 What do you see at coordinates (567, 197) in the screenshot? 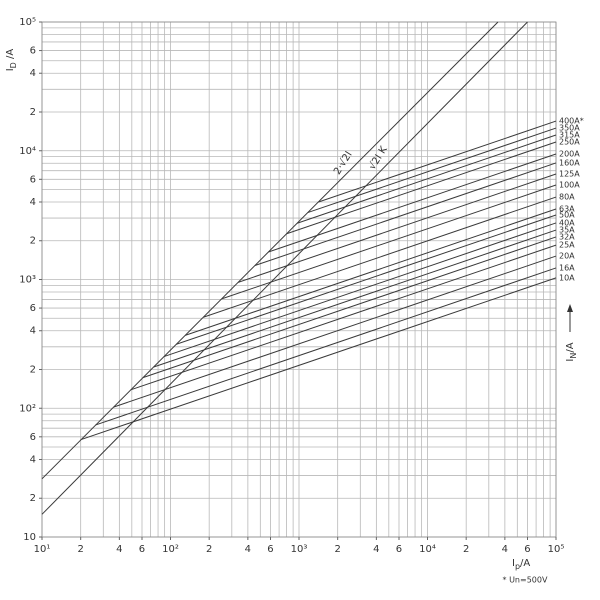
I see `line-label: 80A` at bounding box center [567, 197].